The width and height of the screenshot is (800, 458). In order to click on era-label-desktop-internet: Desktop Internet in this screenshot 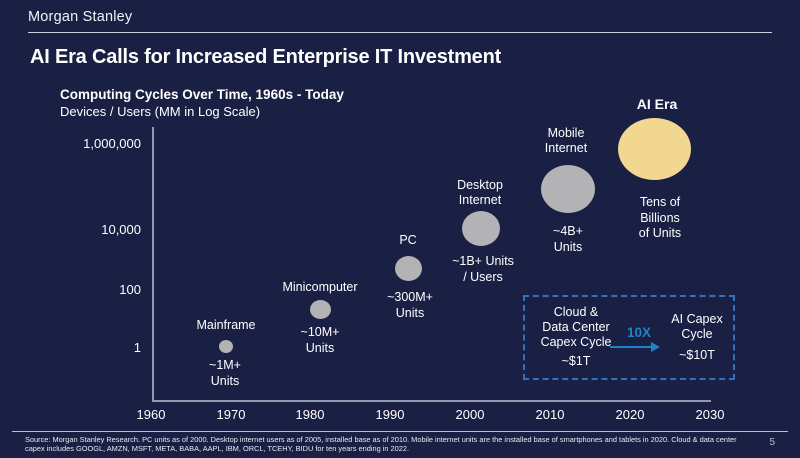, I will do `click(480, 192)`.